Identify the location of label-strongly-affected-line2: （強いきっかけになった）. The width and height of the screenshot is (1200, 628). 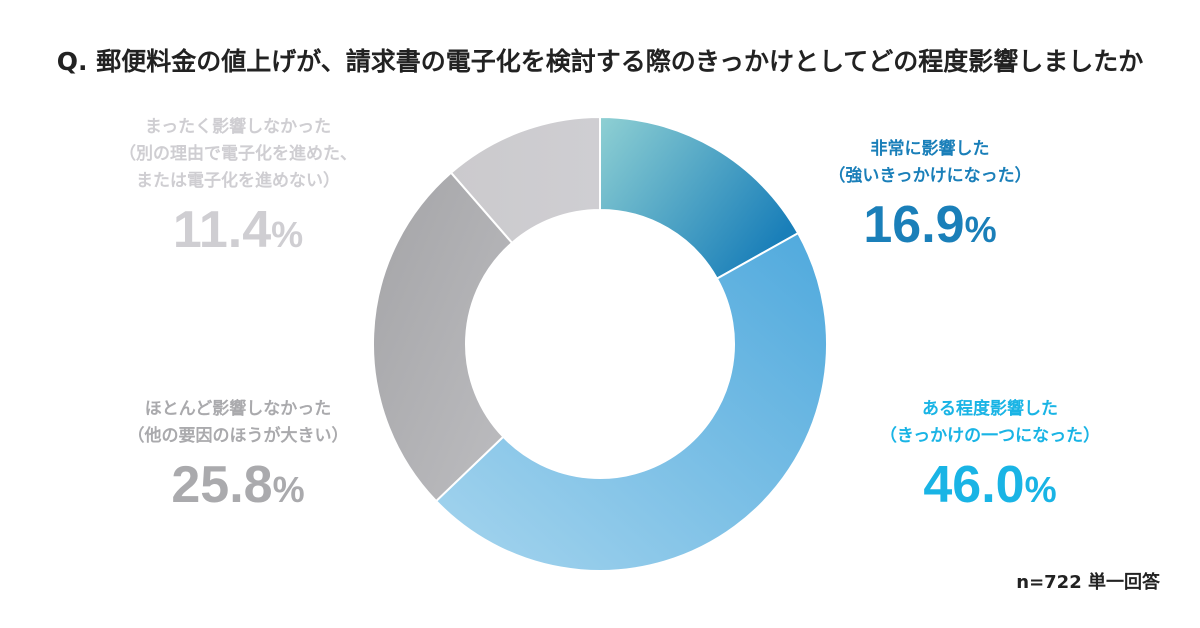
(930, 176).